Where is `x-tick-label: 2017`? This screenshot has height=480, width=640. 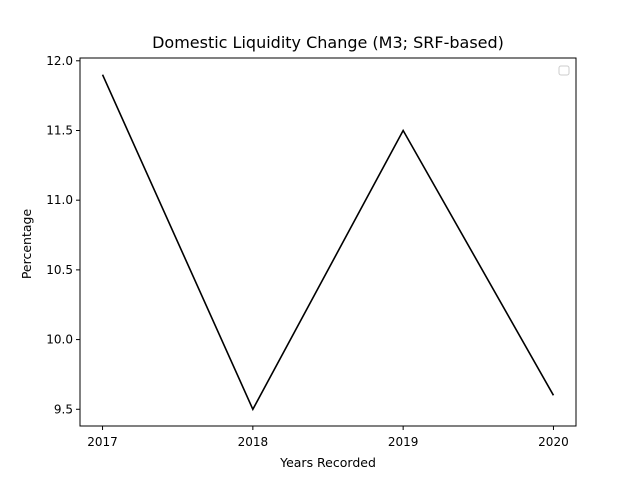 x-tick-label: 2017 is located at coordinates (102, 442).